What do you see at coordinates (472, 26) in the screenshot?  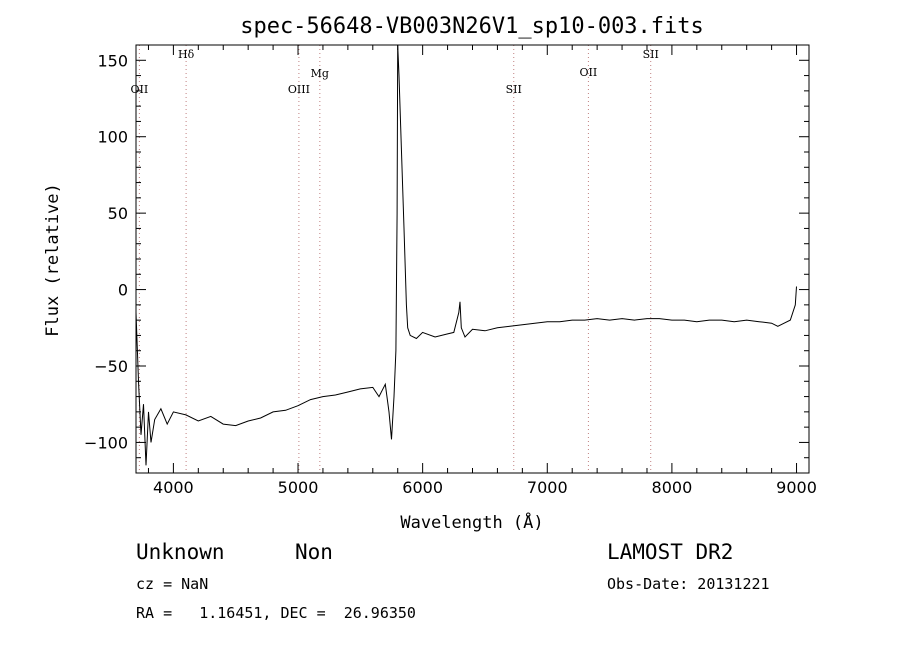 I see `chart-title: spec-56648-VB003N26V1_sp10-003.fits` at bounding box center [472, 26].